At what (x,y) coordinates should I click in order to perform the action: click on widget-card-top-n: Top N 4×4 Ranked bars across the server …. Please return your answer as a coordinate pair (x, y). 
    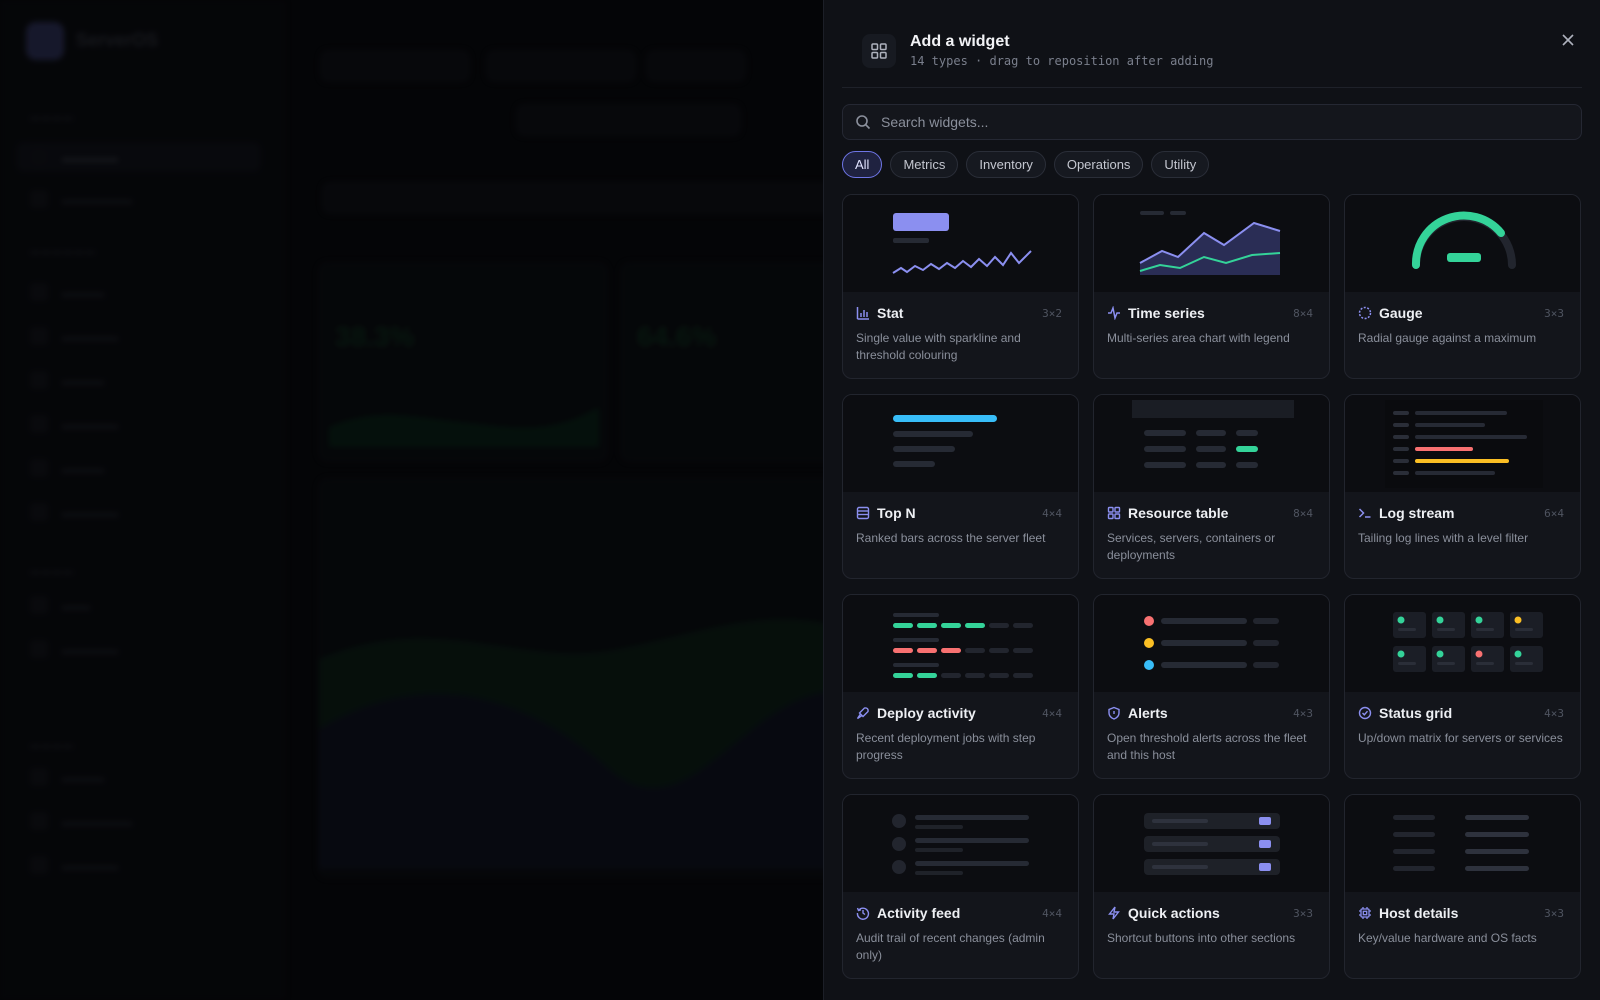
    Looking at the image, I should click on (960, 486).